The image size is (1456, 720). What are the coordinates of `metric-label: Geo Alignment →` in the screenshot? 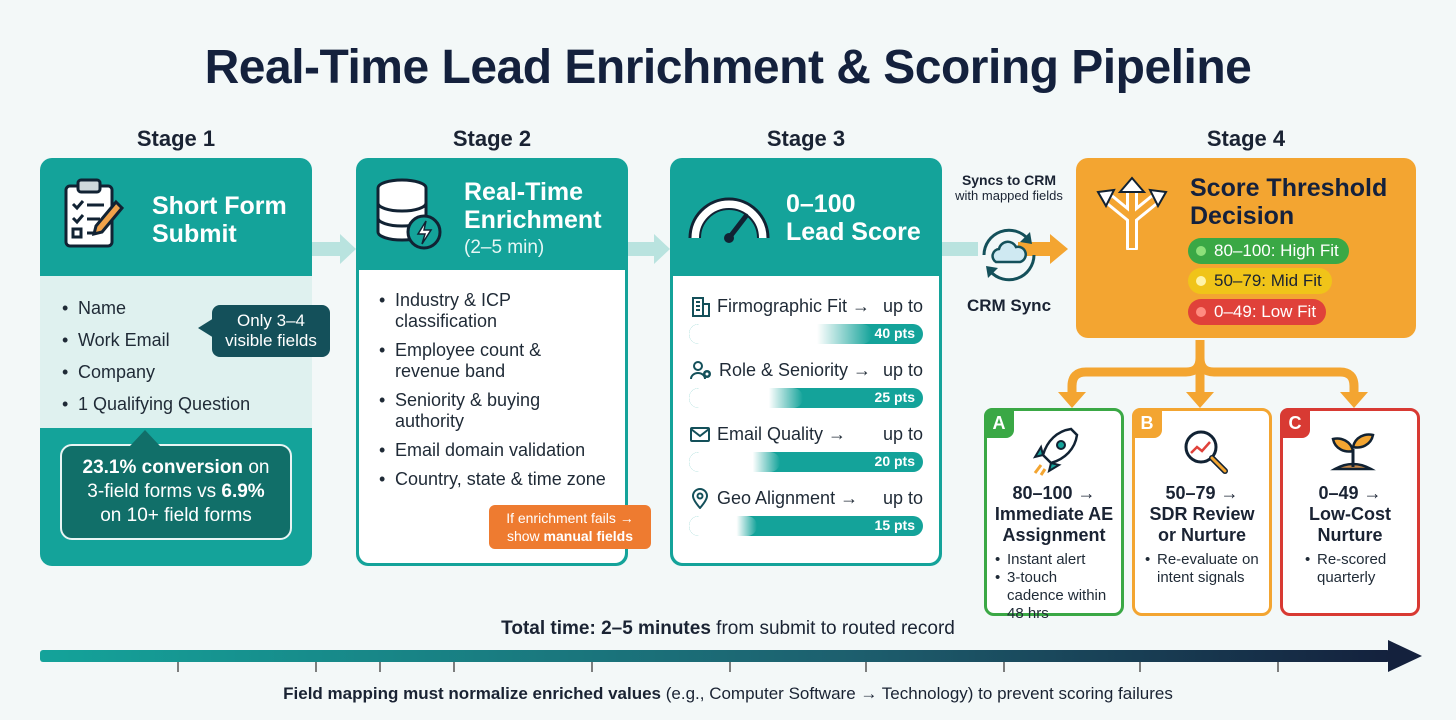 It's located at (788, 497).